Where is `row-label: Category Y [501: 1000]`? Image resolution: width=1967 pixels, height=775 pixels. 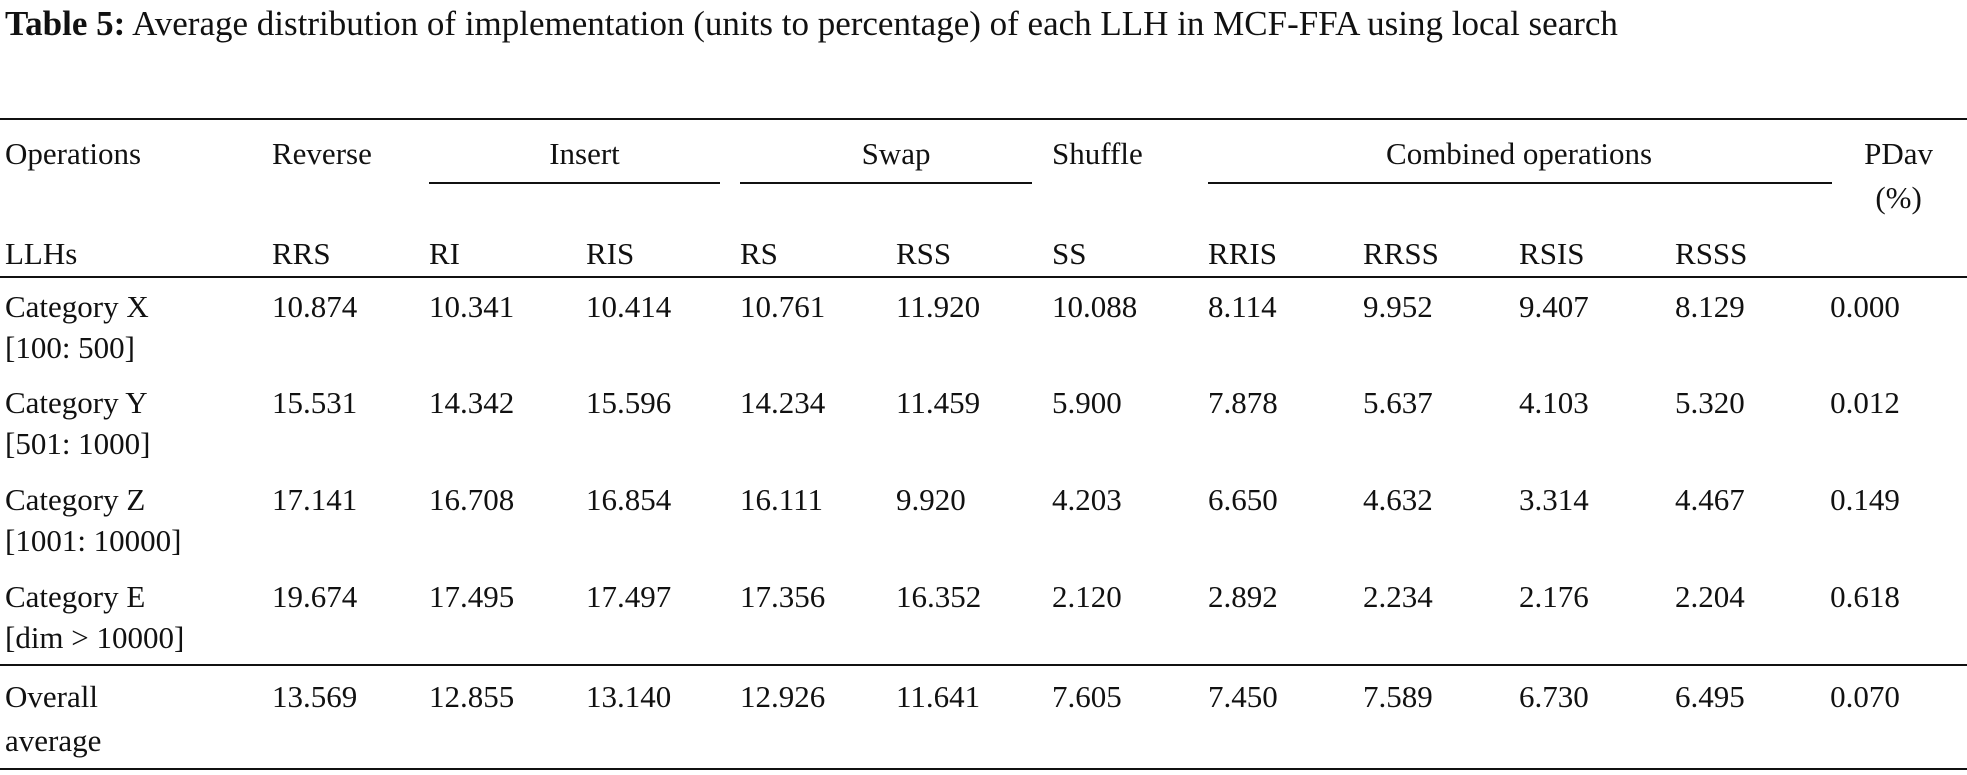
row-label: Category Y [501: 1000] is located at coordinates (136, 422).